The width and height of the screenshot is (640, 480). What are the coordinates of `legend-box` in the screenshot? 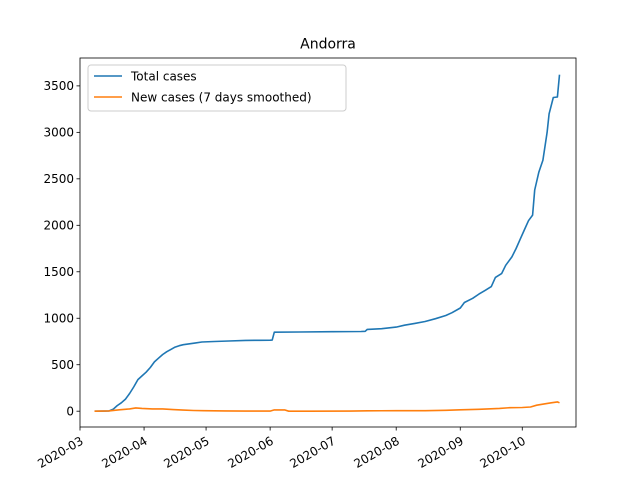 It's located at (217, 88).